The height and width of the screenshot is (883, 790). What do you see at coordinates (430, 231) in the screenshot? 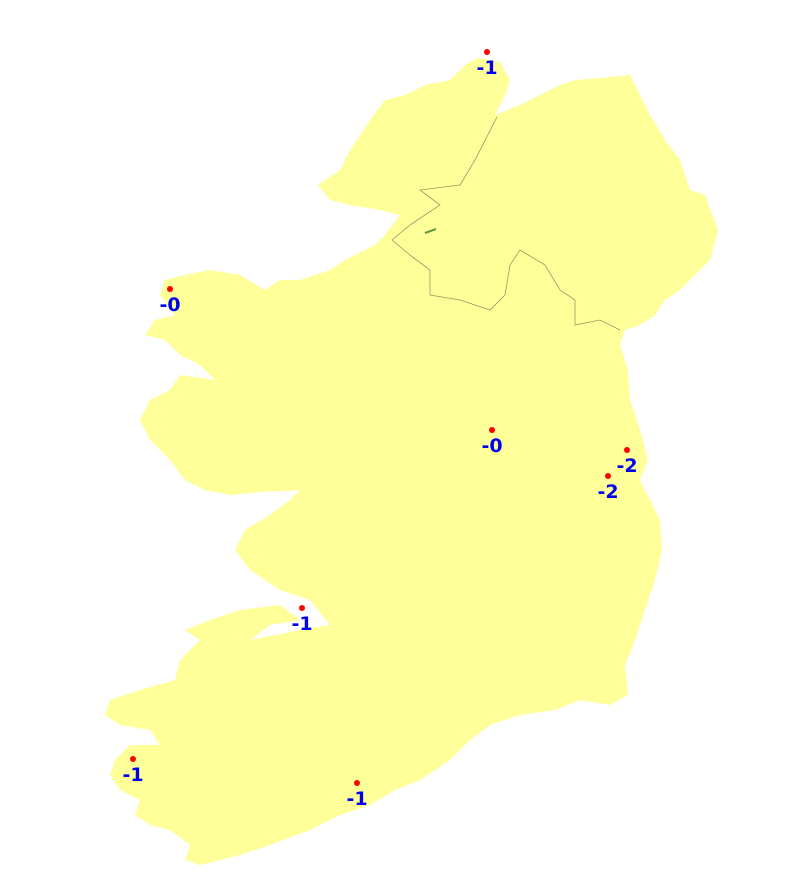
I see `lough-erne` at bounding box center [430, 231].